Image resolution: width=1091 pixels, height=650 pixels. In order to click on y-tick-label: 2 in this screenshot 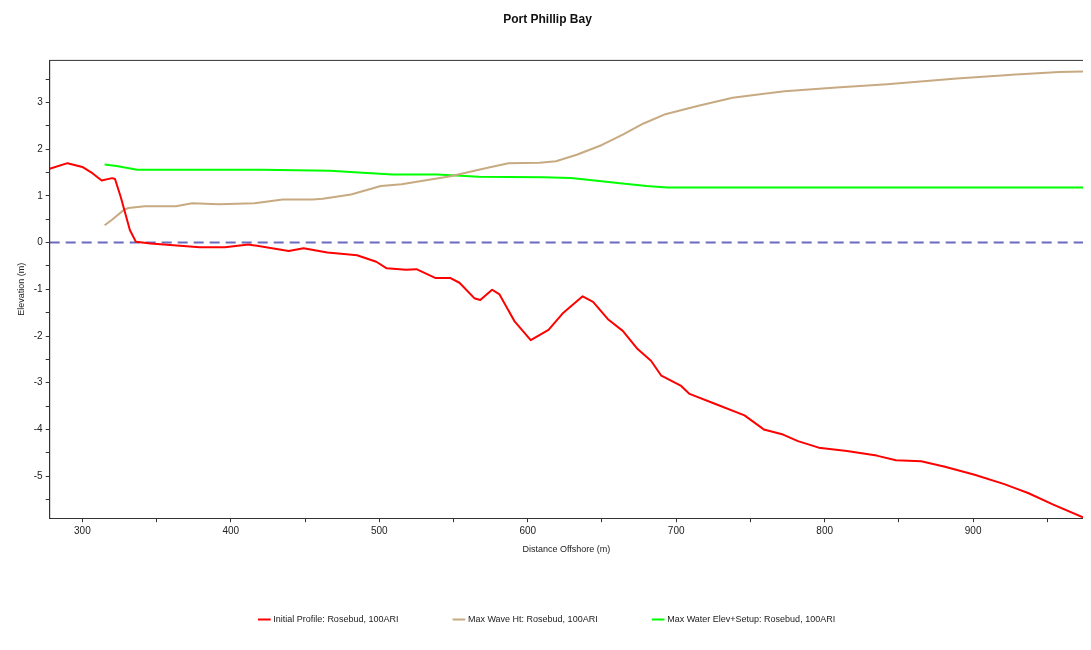, I will do `click(40, 148)`.